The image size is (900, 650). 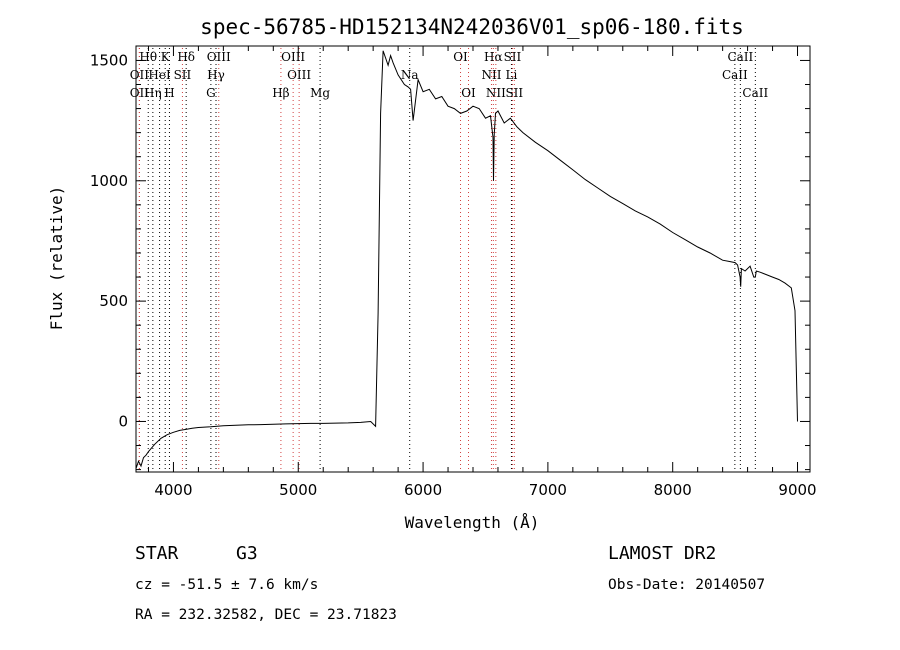 What do you see at coordinates (109, 60) in the screenshot?
I see `y-tick-label: 1500` at bounding box center [109, 60].